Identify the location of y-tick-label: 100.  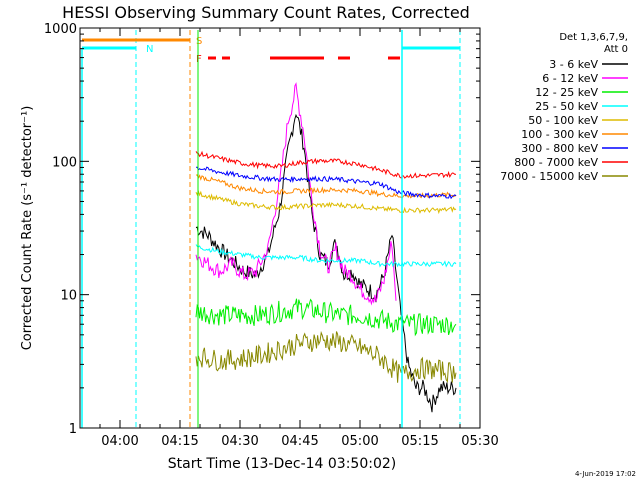
(64, 162).